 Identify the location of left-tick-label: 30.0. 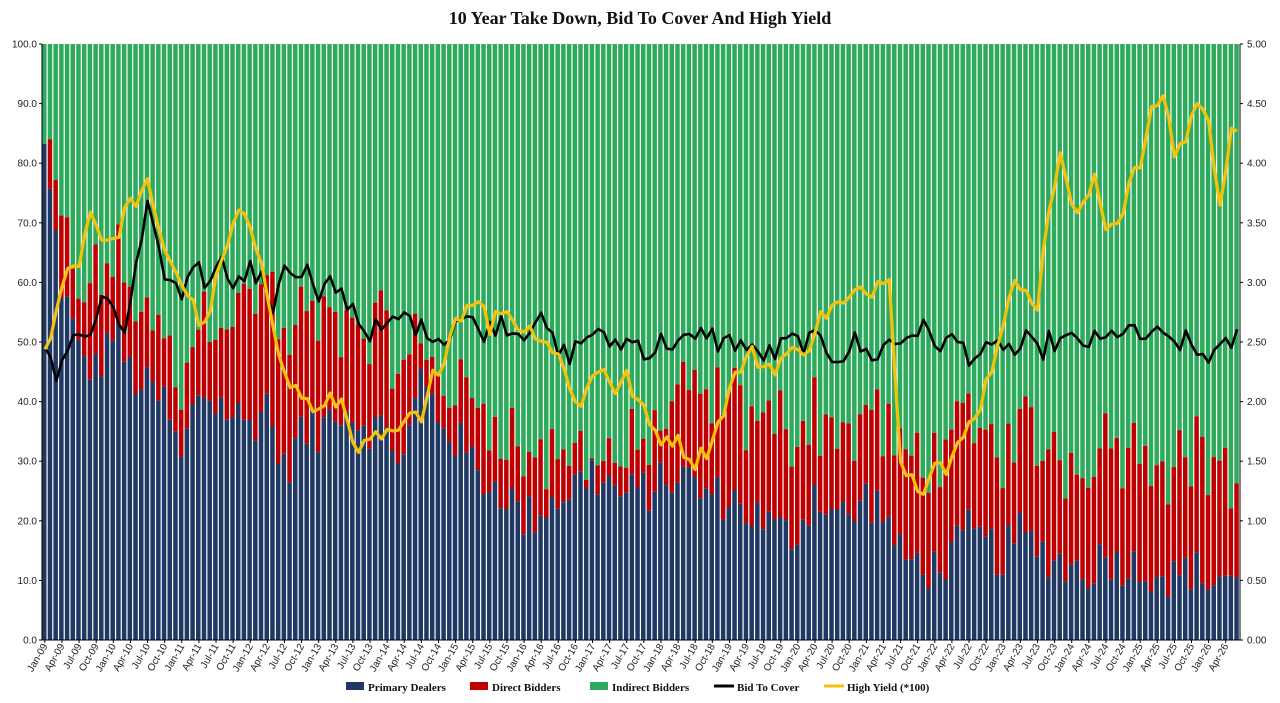
(28, 462).